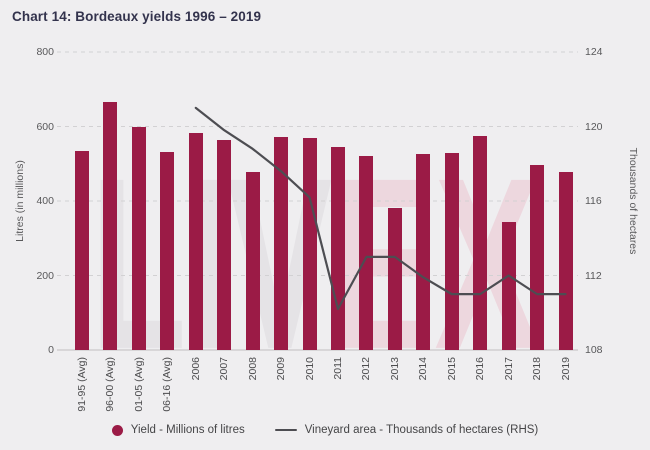  I want to click on yield-bar-2018, so click(537, 257).